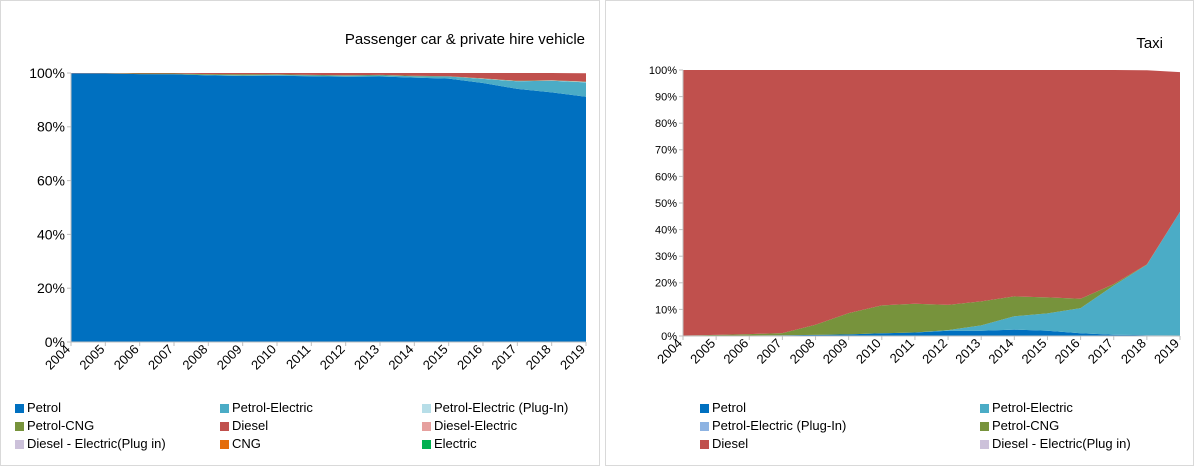 The height and width of the screenshot is (467, 1194). I want to click on legend-item: CNG, so click(240, 444).